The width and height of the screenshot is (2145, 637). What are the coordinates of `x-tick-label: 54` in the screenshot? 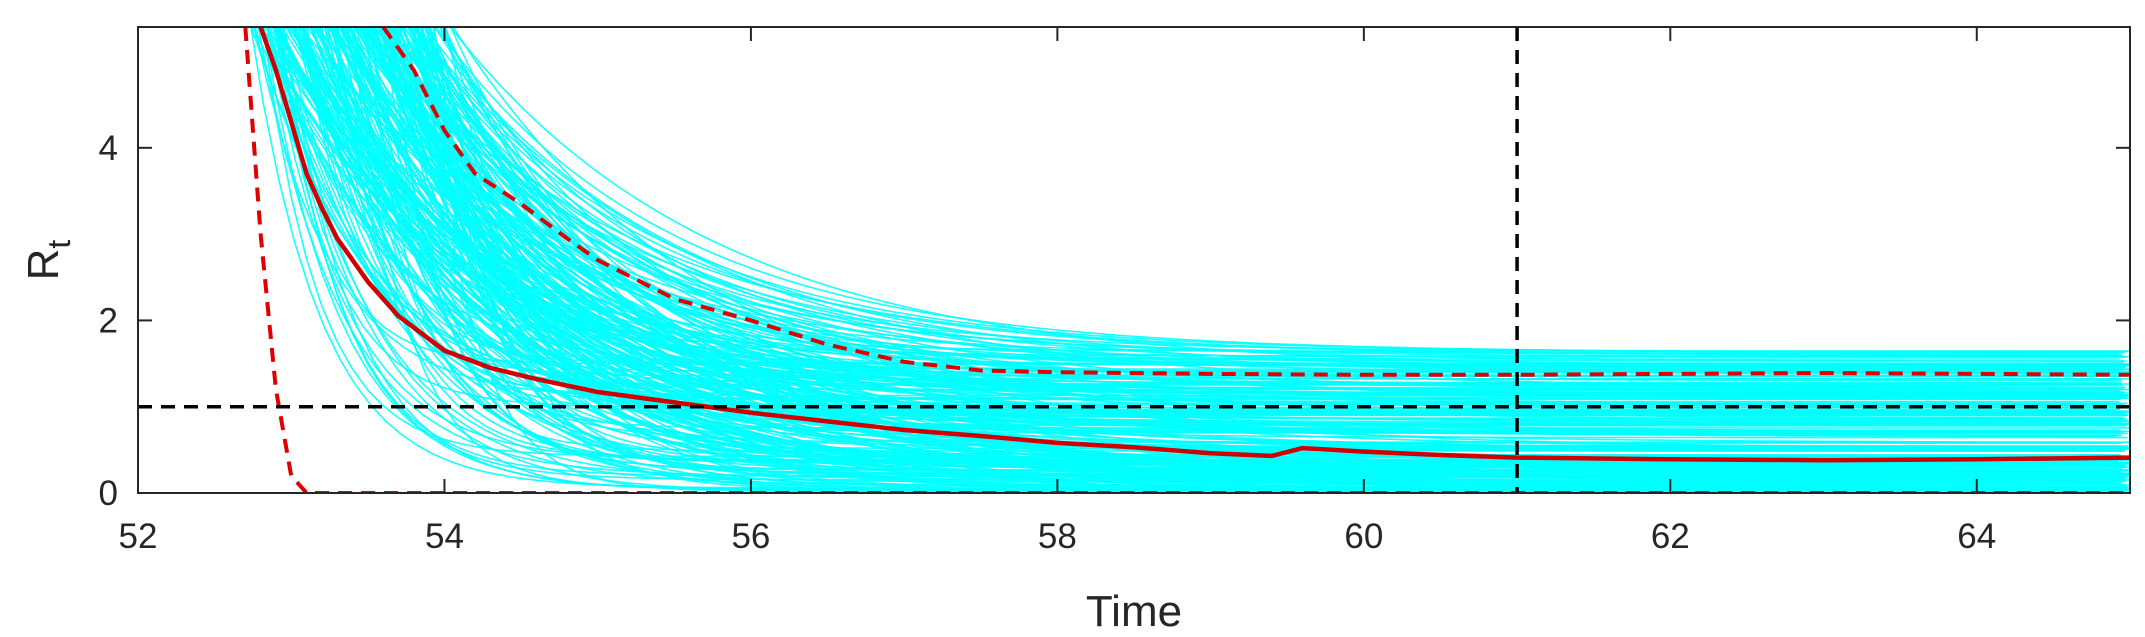 It's located at (444, 536).